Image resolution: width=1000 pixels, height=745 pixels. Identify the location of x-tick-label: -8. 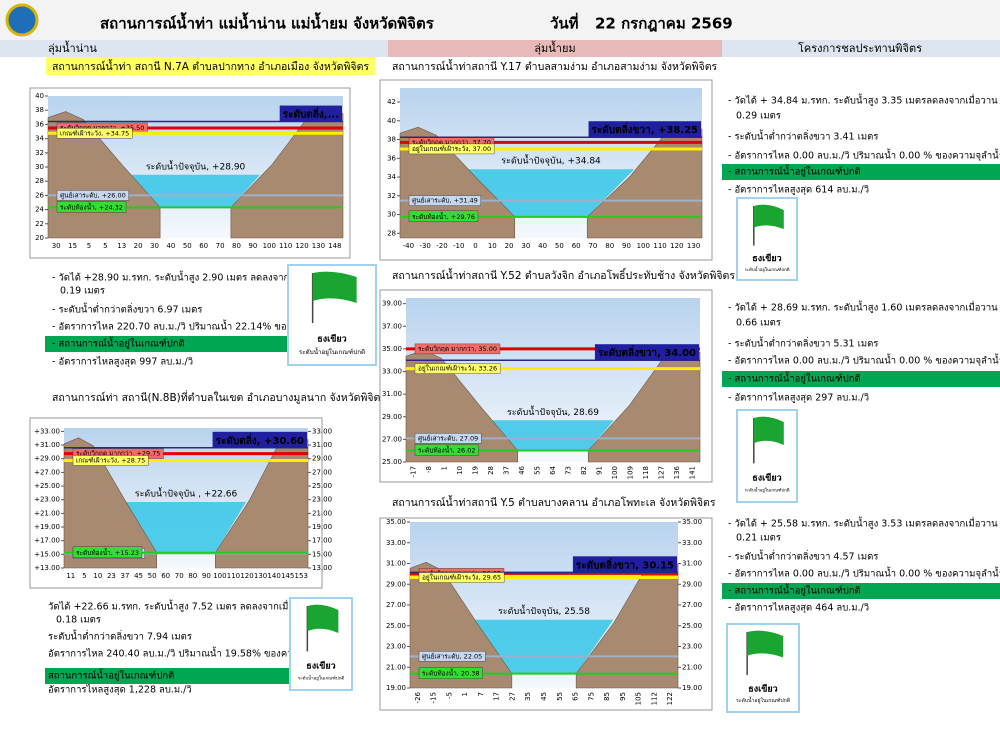
(429, 469).